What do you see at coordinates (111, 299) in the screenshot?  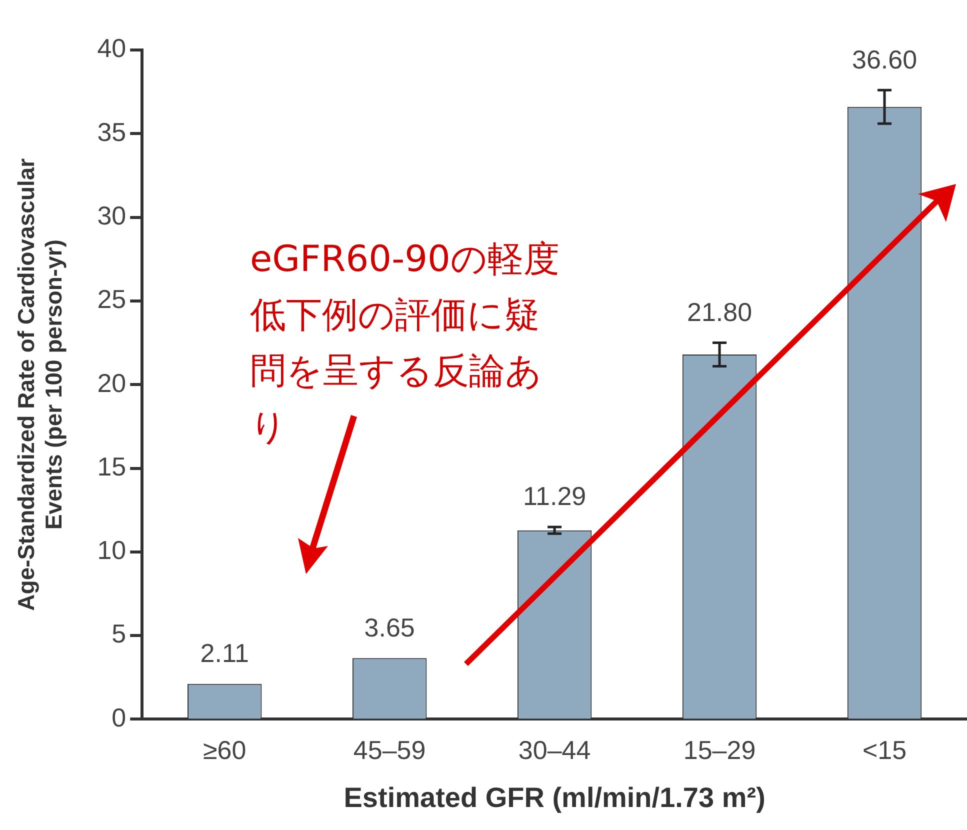 I see `y-tick-label: 25` at bounding box center [111, 299].